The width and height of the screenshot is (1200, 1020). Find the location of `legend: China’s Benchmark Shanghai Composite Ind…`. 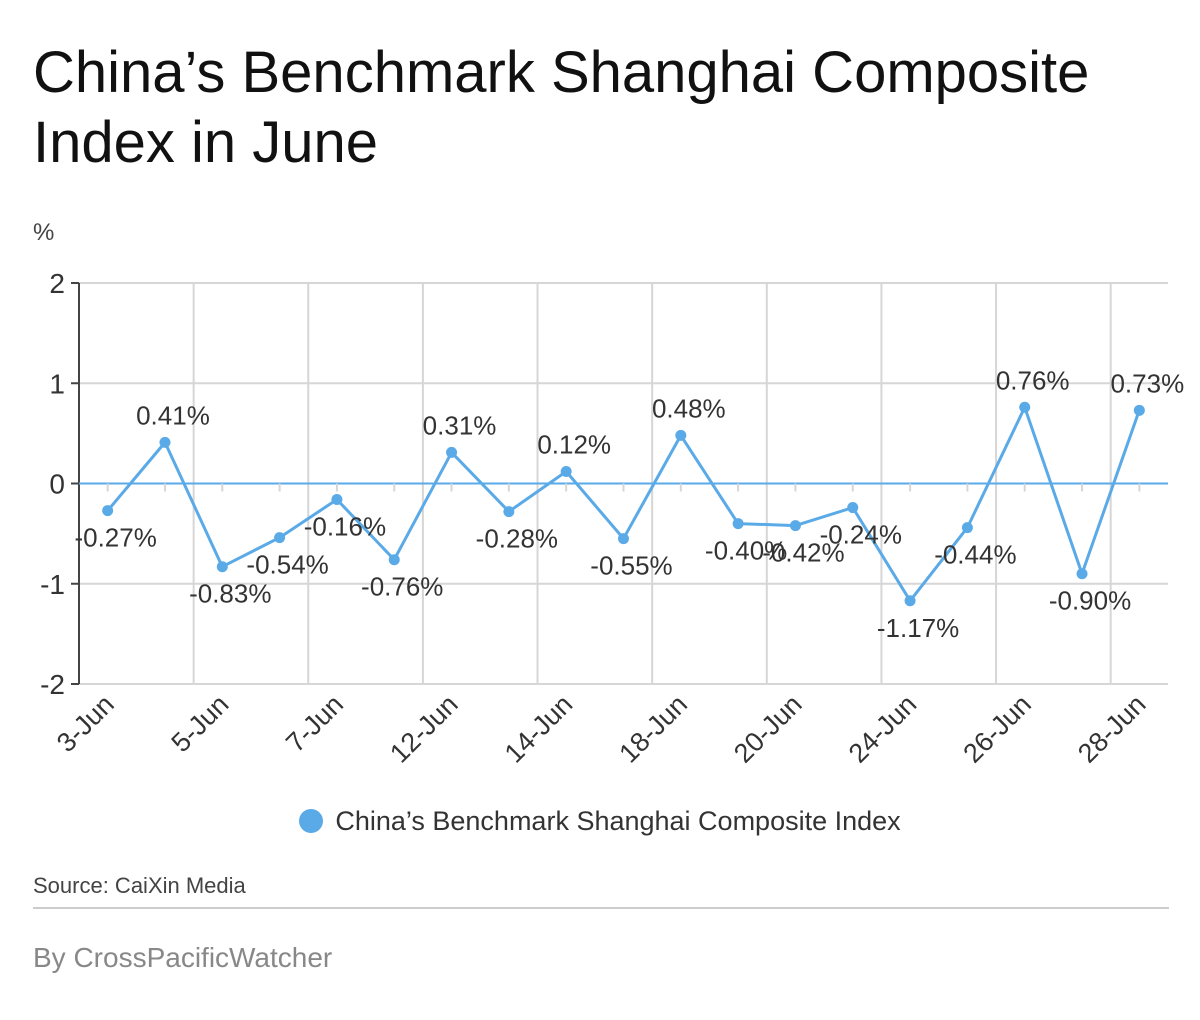

legend: China’s Benchmark Shanghai Composite Ind… is located at coordinates (600, 821).